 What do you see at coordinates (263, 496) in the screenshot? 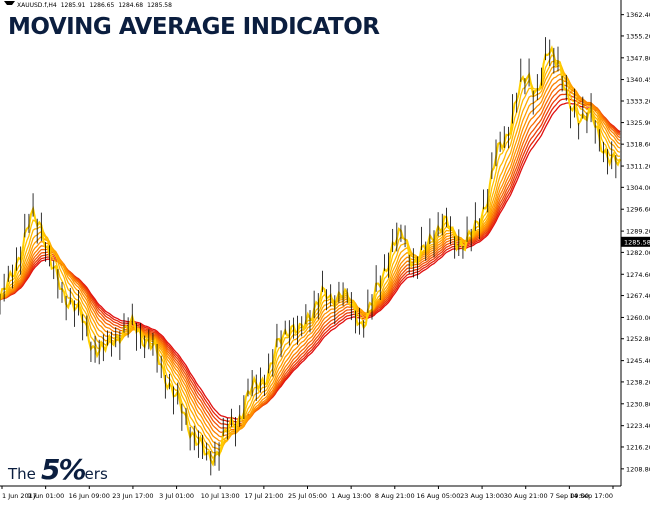
I see `x-tick-label: 17 Jul 21:00` at bounding box center [263, 496].